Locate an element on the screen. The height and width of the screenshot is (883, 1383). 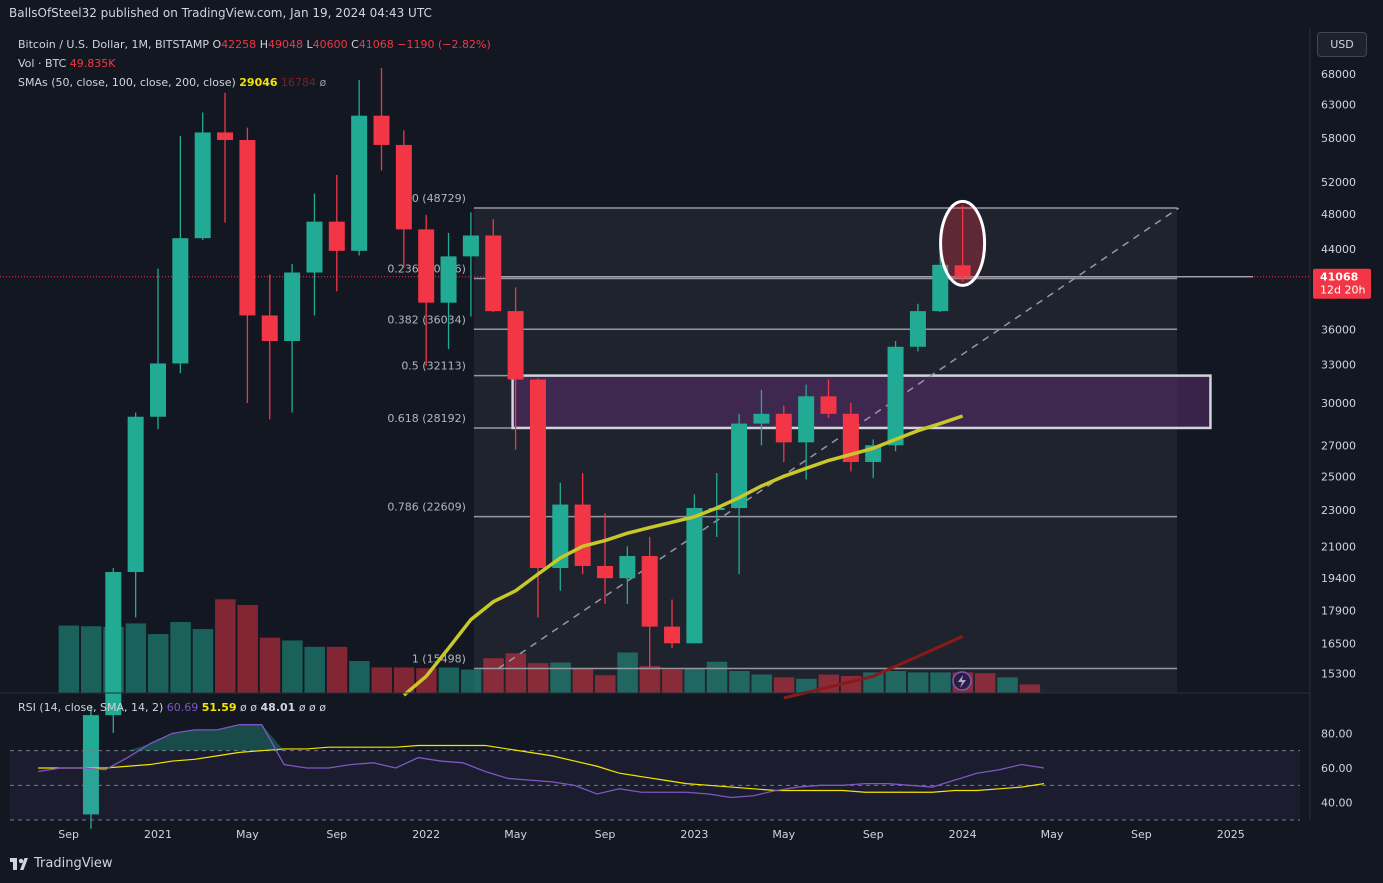
tradingview-logo: TradingView is located at coordinates (61, 863).